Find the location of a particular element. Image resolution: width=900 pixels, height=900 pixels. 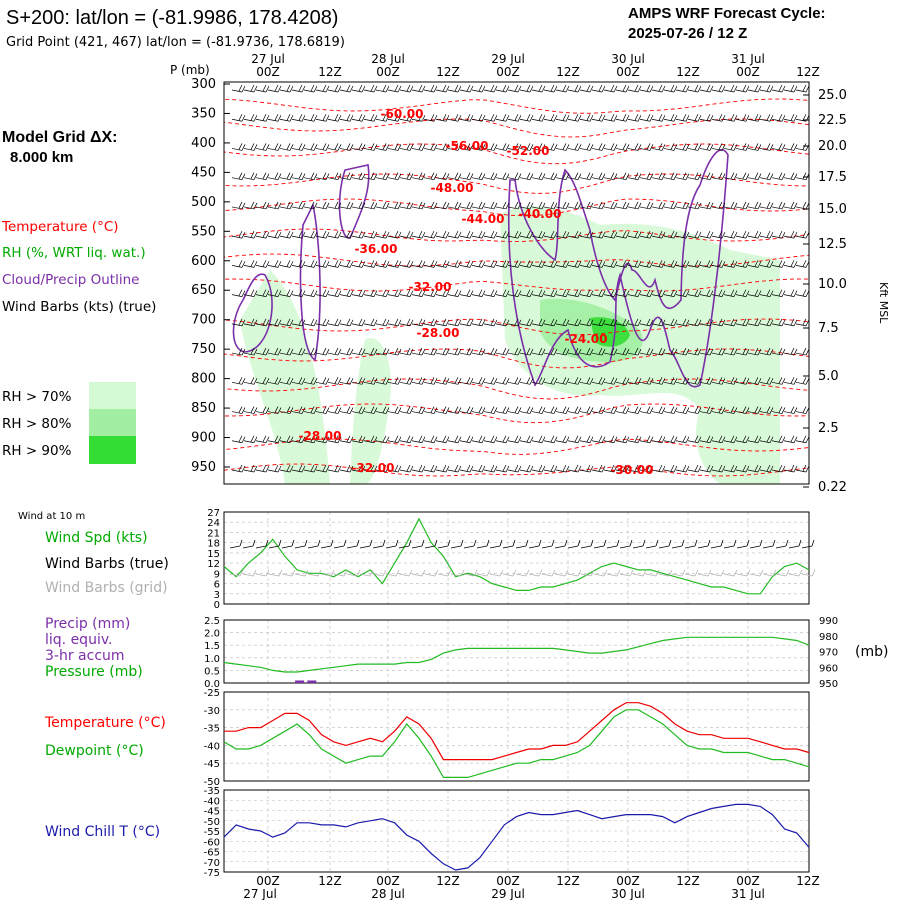

bottom-time-label: 12Z is located at coordinates (330, 881).